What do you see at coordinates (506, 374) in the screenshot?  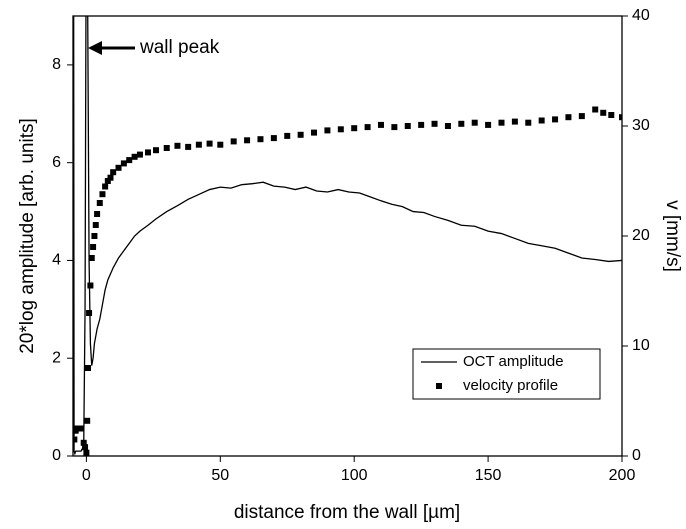 I see `legend-box` at bounding box center [506, 374].